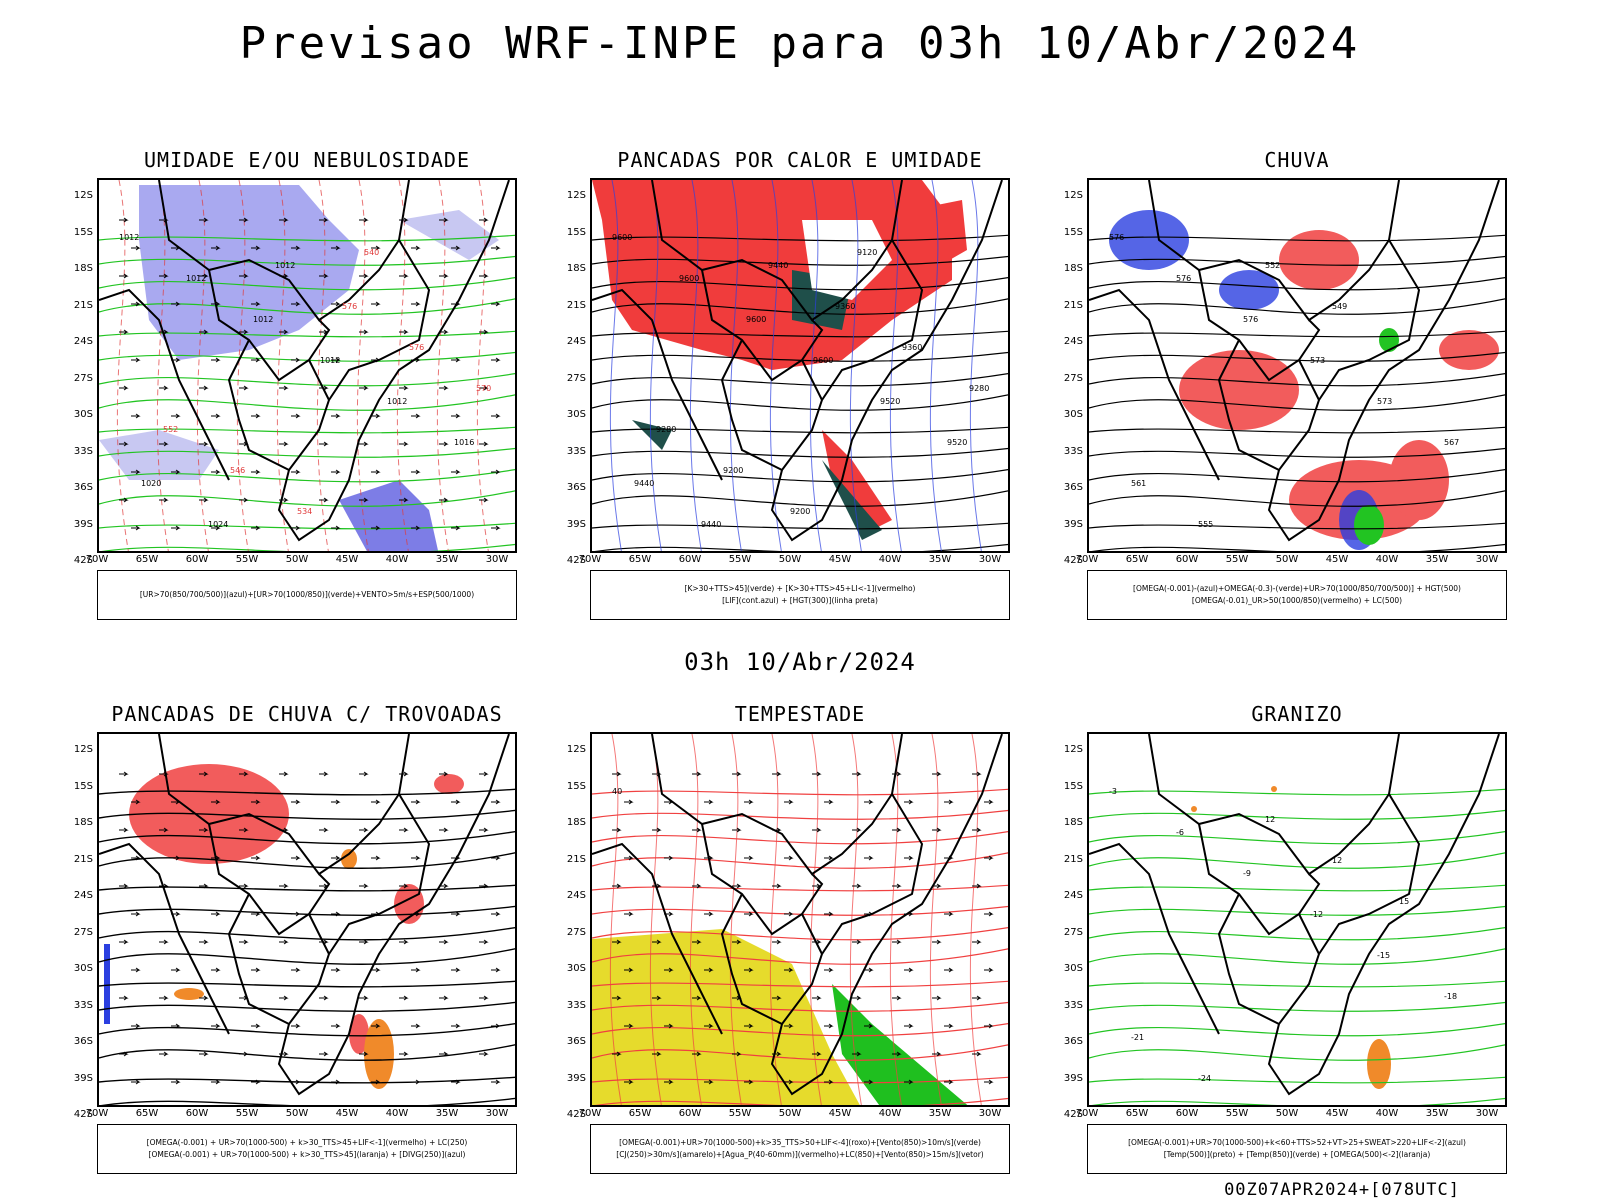  What do you see at coordinates (170, 429) in the screenshot?
I see `contour-label: 552` at bounding box center [170, 429].